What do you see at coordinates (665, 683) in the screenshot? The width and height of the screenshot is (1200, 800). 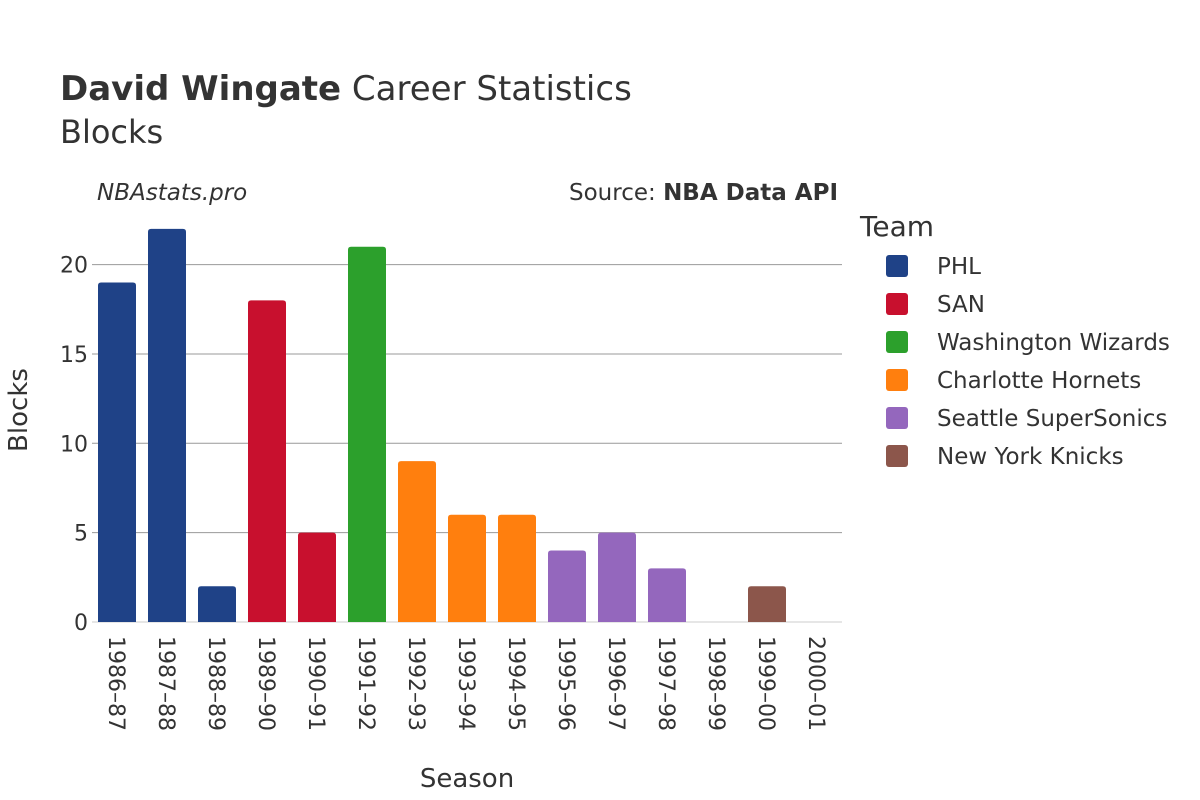 I see `x-tick-label: 1997–98` at bounding box center [665, 683].